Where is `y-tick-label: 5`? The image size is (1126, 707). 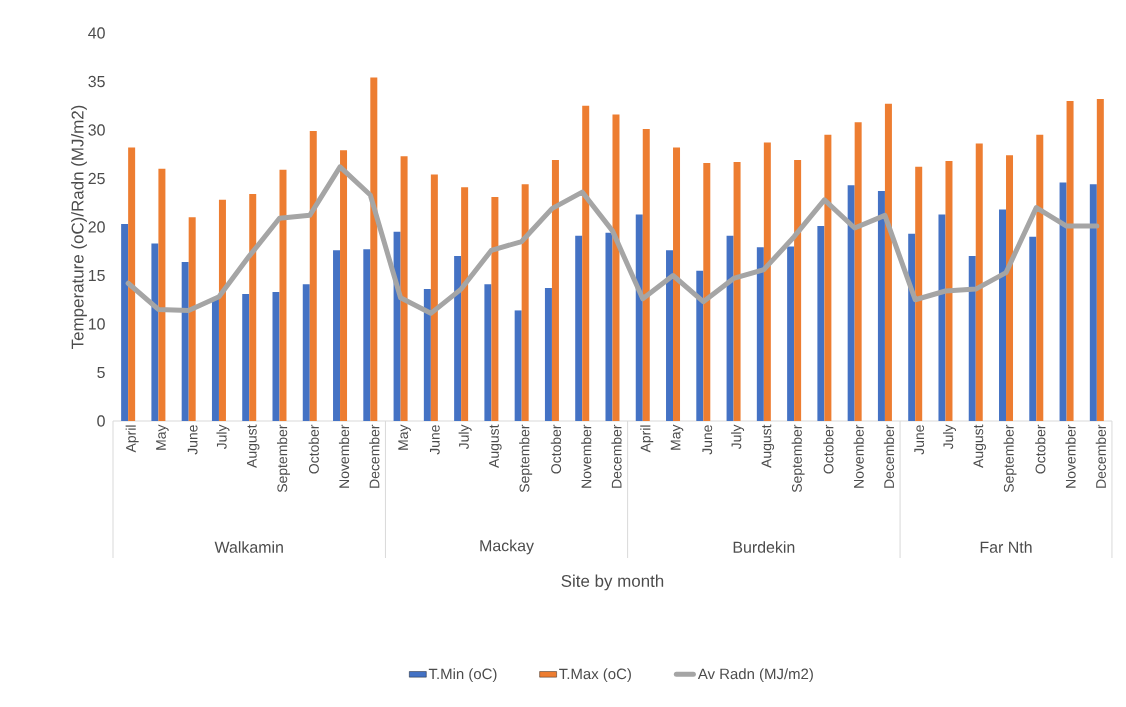 y-tick-label: 5 is located at coordinates (101, 372).